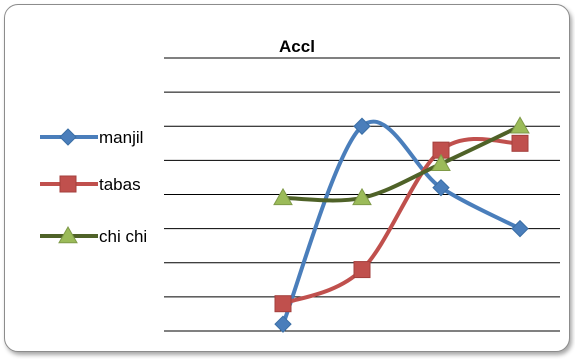  What do you see at coordinates (68, 137) in the screenshot?
I see `legend-marker-manjil` at bounding box center [68, 137].